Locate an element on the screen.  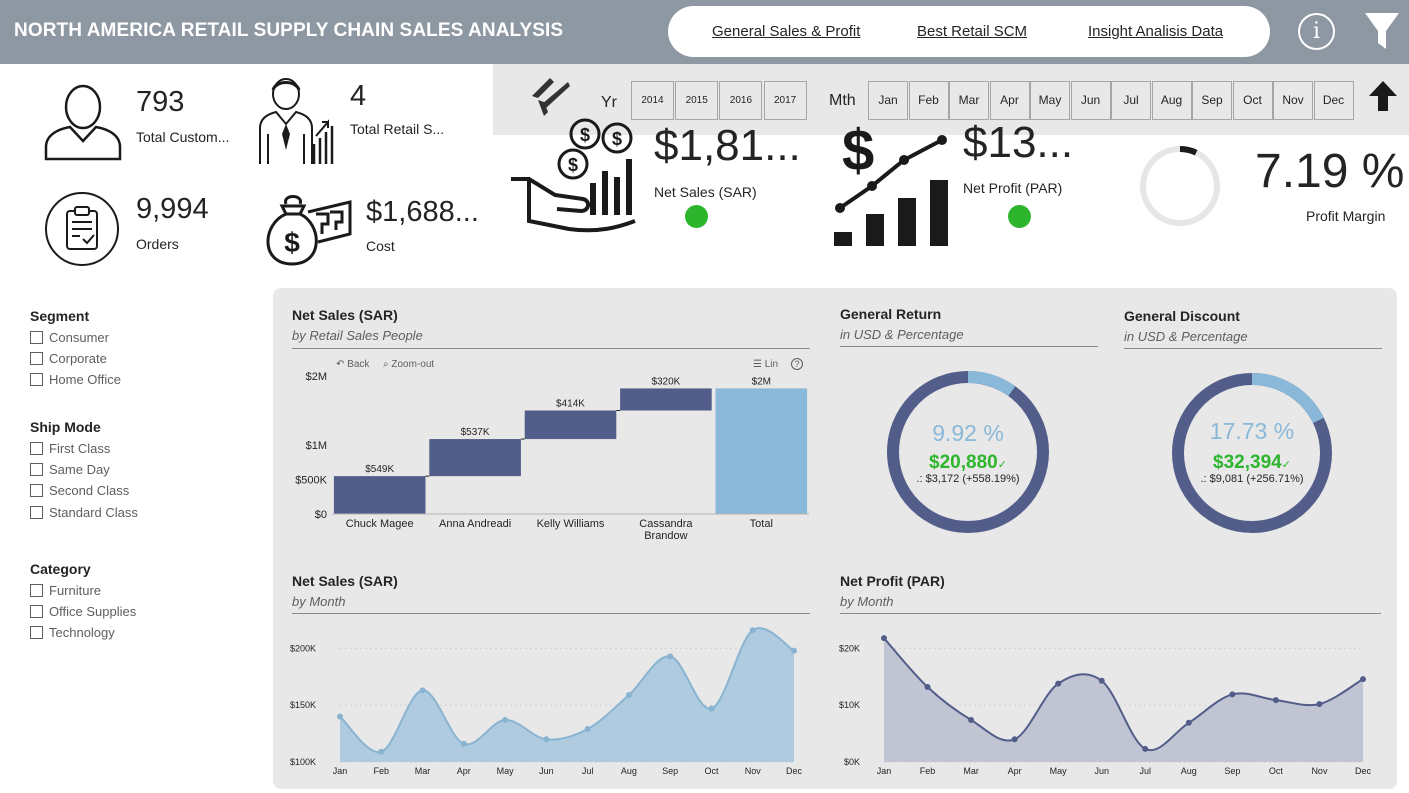
ship-mode-filter-title: Ship Mode is located at coordinates (65, 427).